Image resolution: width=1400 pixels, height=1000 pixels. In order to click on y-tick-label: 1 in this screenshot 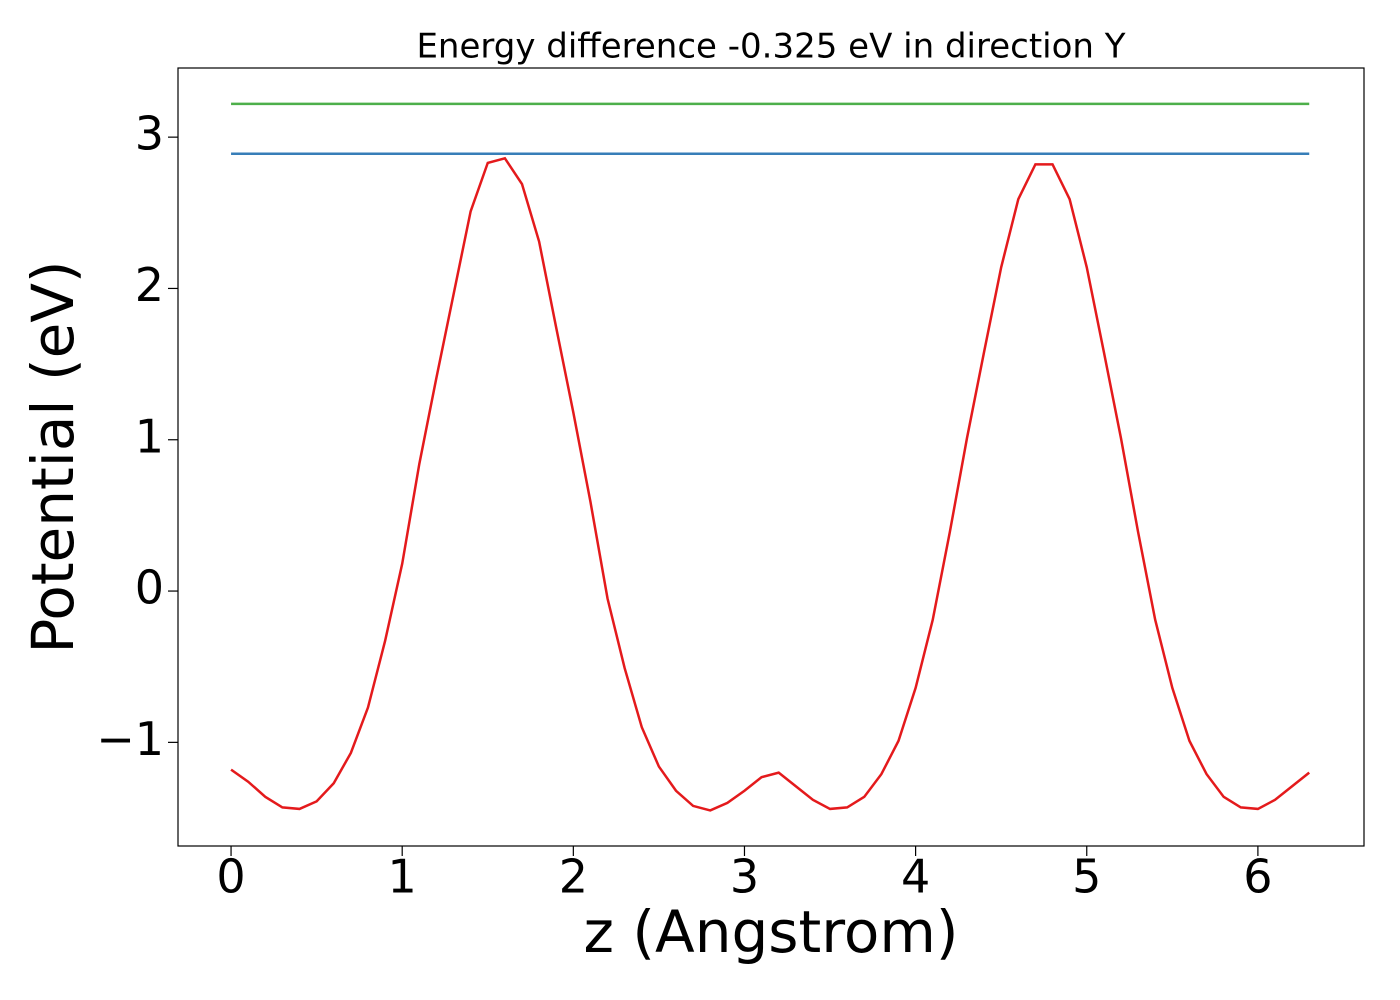, I will do `click(149, 436)`.